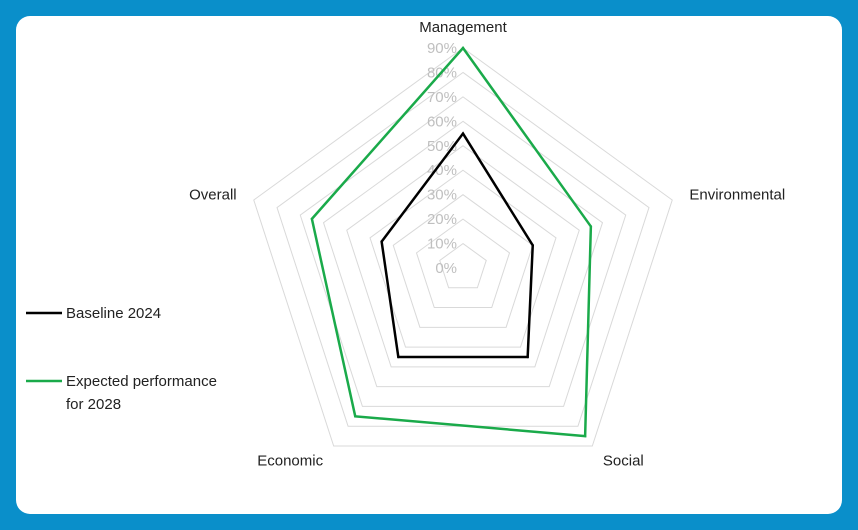 The image size is (858, 530). I want to click on category-label: Environmental, so click(737, 194).